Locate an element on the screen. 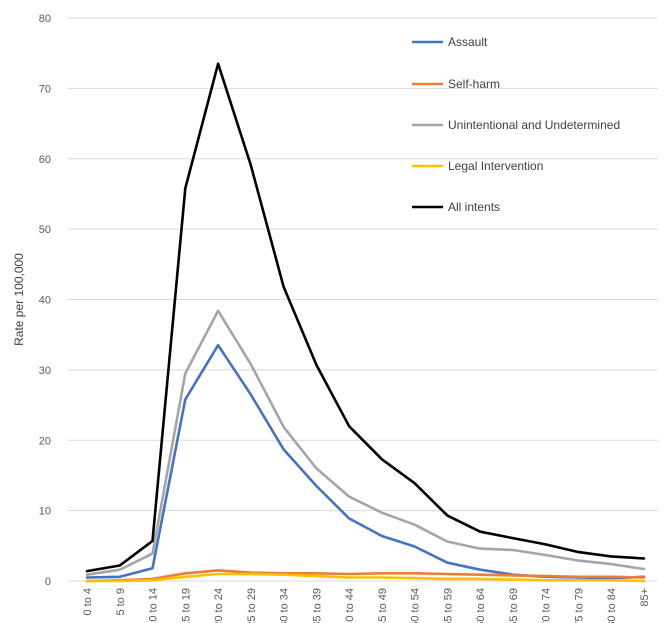  y-axis-ticks: 0 10 20 30 40 50 60 70 80 is located at coordinates (45, 300).